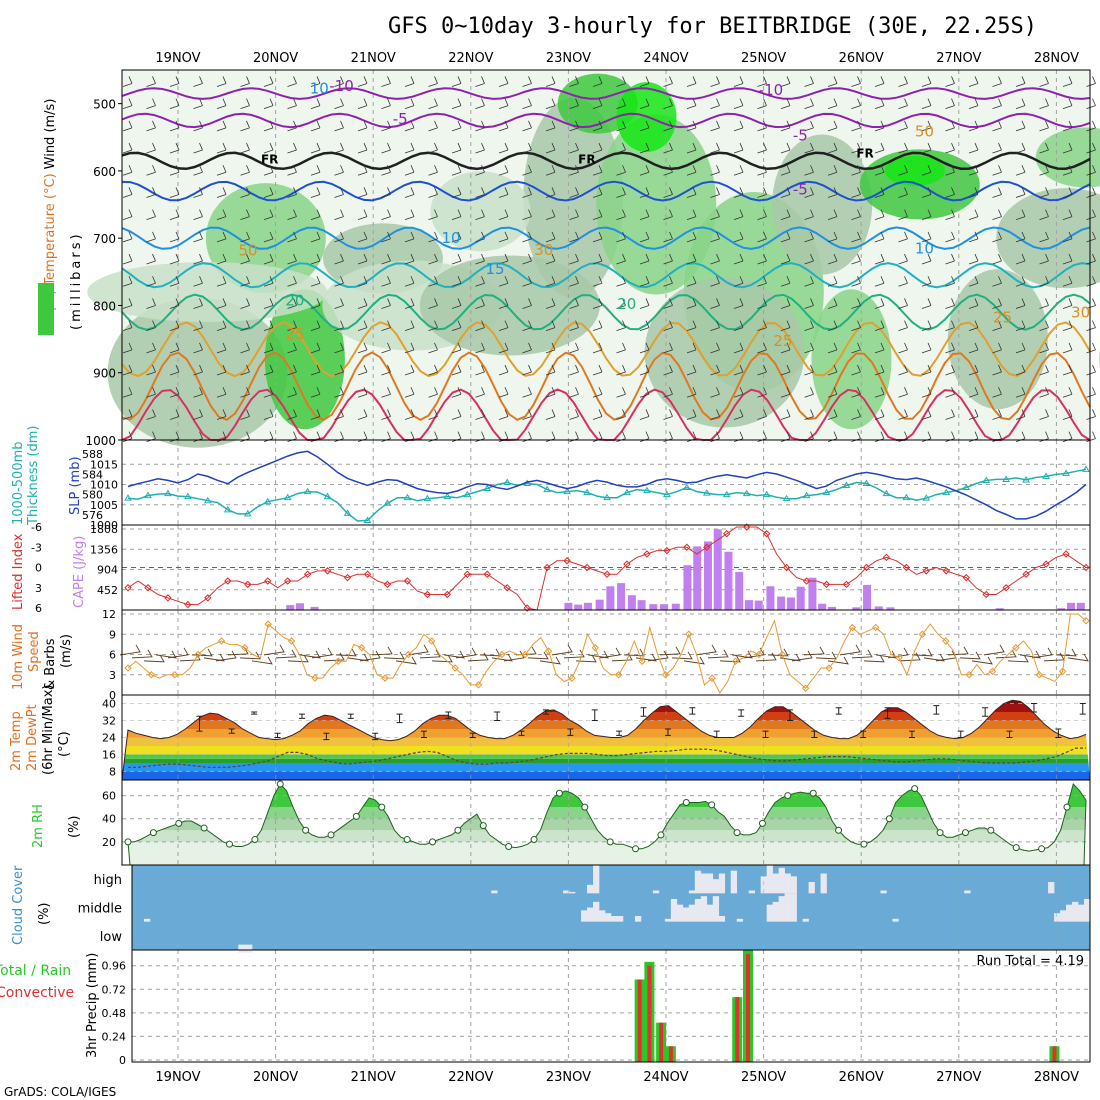 Image resolution: width=1100 pixels, height=1100 pixels. What do you see at coordinates (108, 880) in the screenshot?
I see `cloud-level-label: high` at bounding box center [108, 880].